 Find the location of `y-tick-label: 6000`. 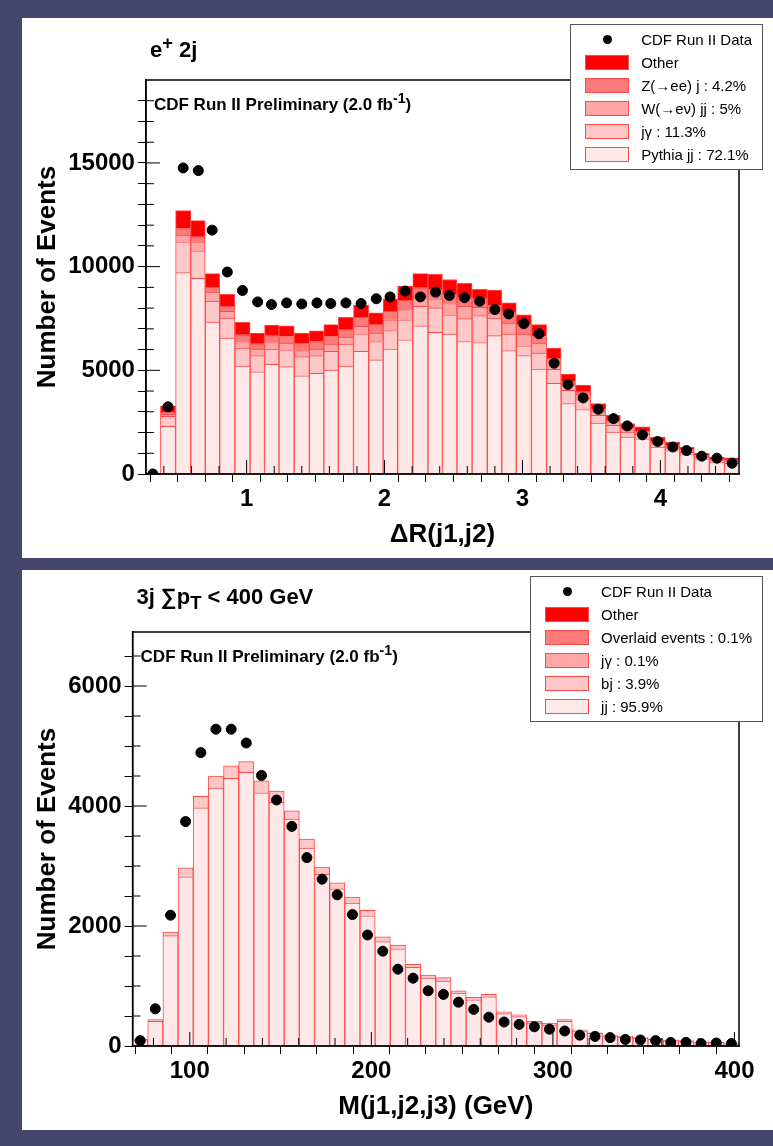

y-tick-label: 6000 is located at coordinates (95, 684).